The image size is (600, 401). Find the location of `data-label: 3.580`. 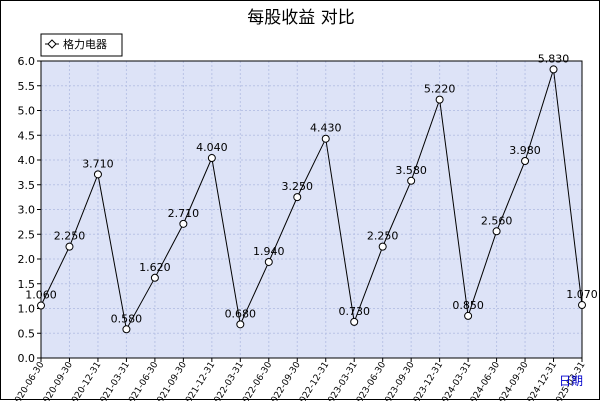

data-label: 3.580 is located at coordinates (411, 170).